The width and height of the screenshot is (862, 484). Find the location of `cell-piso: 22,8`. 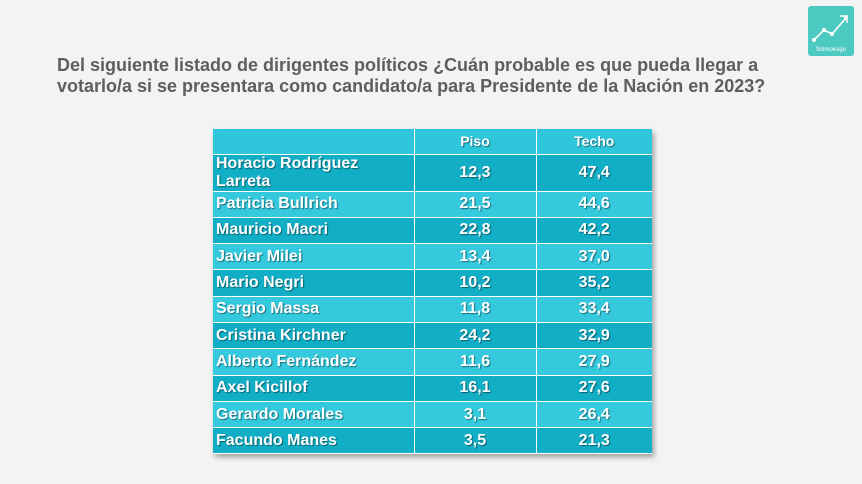

cell-piso: 22,8 is located at coordinates (475, 231).